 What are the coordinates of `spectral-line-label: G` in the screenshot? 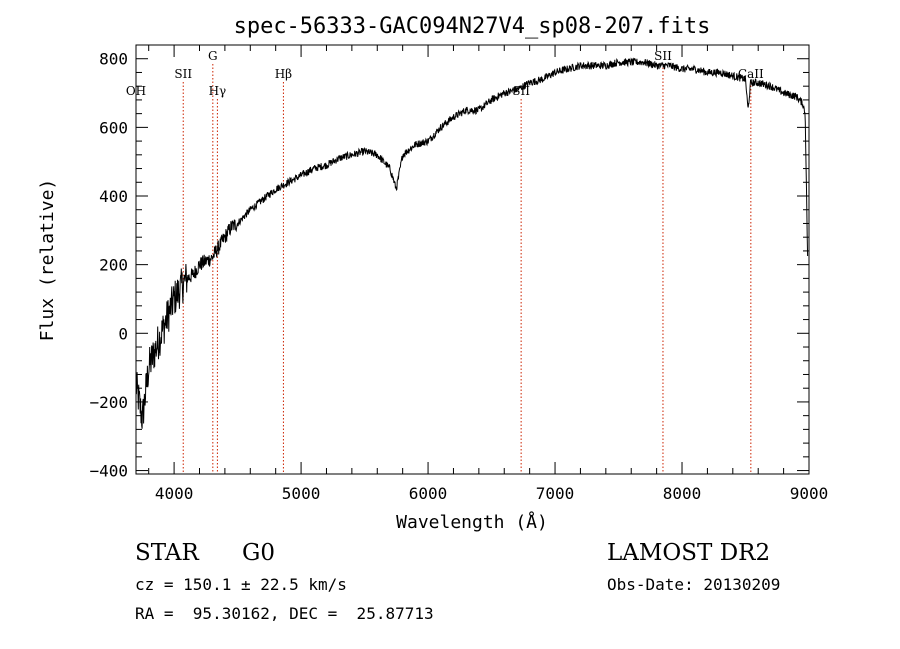 It's located at (213, 56).